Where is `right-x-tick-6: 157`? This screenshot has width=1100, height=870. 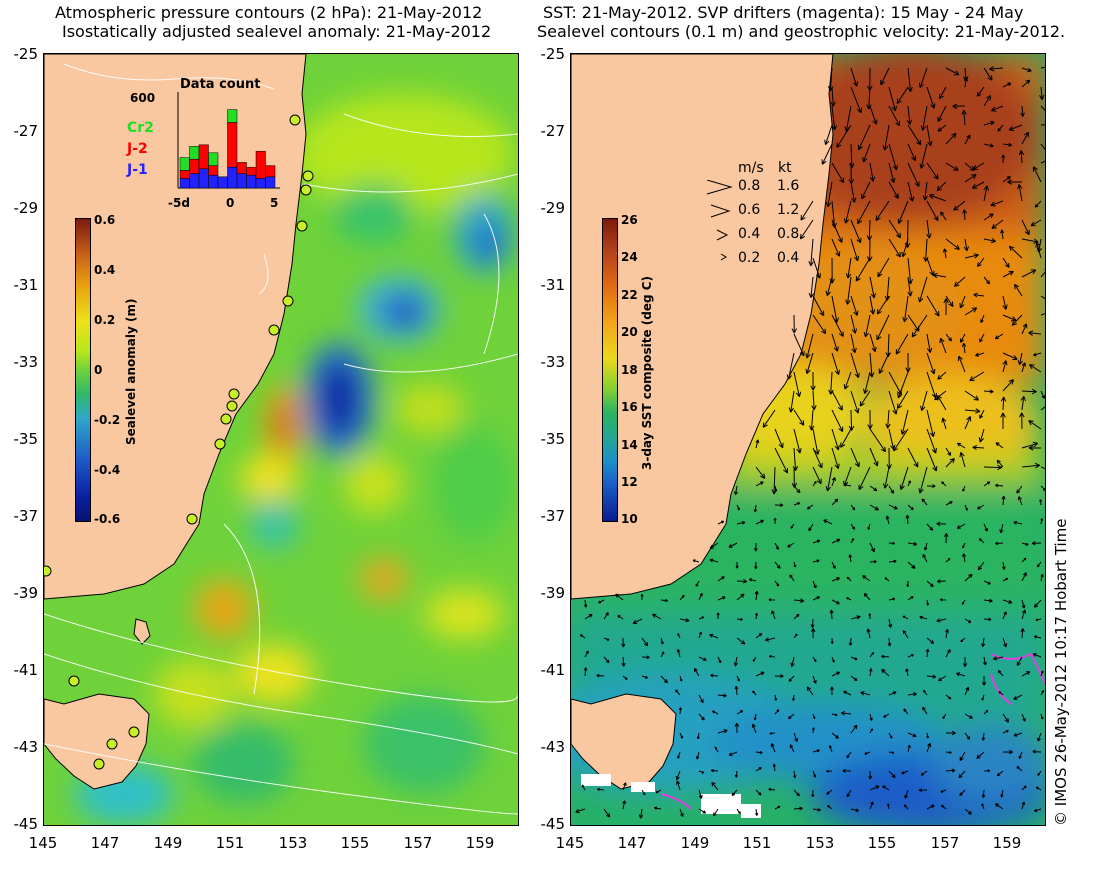 right-x-tick-6: 157 is located at coordinates (945, 843).